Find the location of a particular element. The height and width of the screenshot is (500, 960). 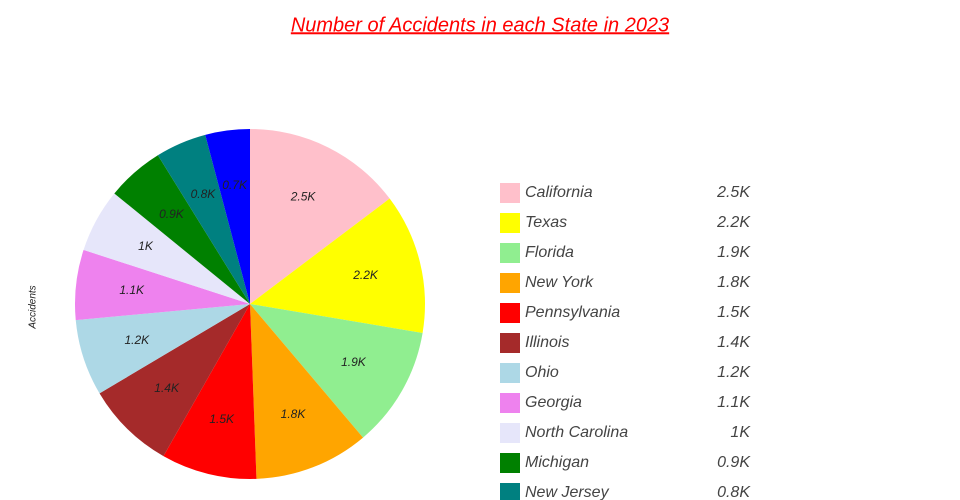

legend-value: 2.2K is located at coordinates (733, 222).